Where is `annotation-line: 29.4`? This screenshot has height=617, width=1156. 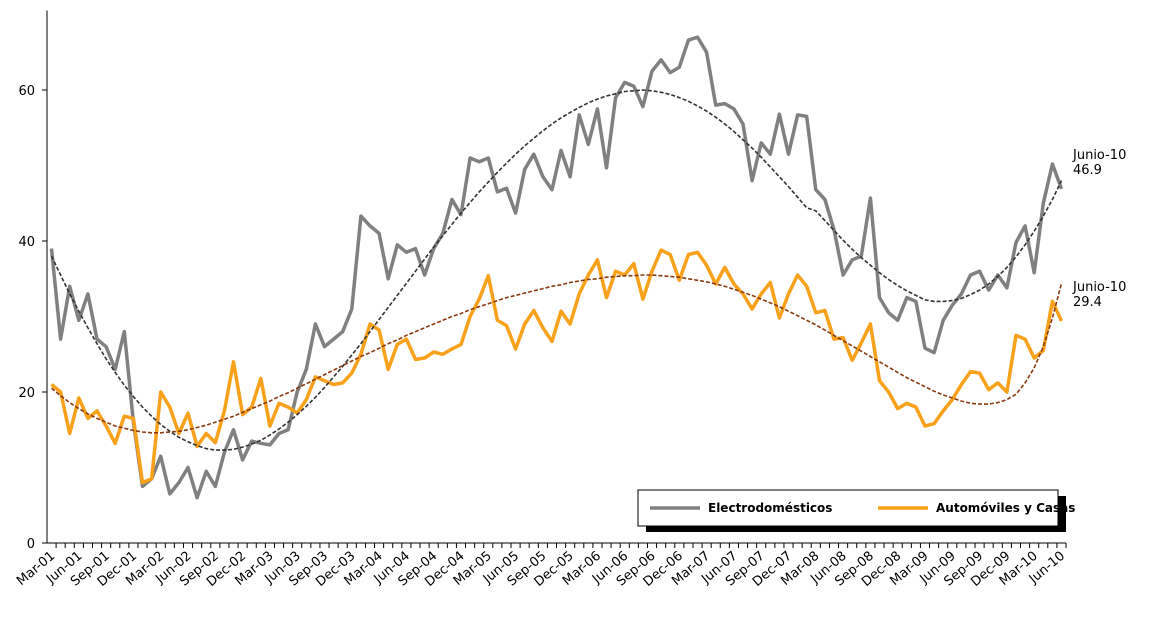
annotation-line: 29.4 is located at coordinates (1087, 302).